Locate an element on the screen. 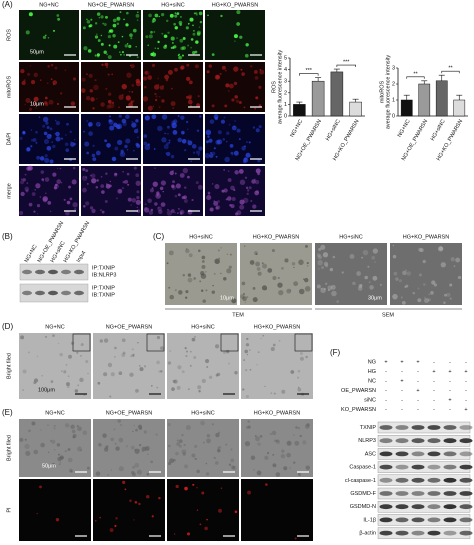 The width and height of the screenshot is (474, 545). y-tick-label: 2 is located at coordinates (393, 84).